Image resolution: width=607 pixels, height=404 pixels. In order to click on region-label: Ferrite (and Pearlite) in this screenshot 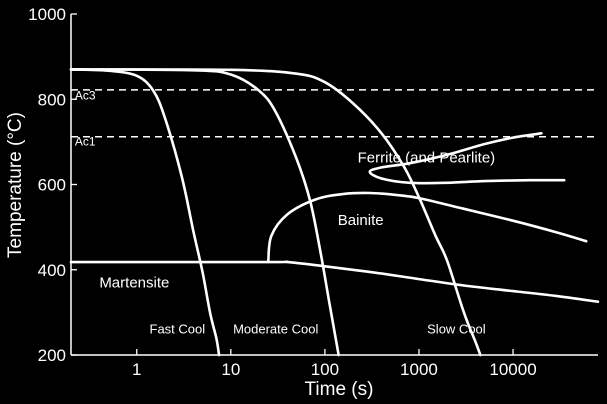, I will do `click(427, 157)`.